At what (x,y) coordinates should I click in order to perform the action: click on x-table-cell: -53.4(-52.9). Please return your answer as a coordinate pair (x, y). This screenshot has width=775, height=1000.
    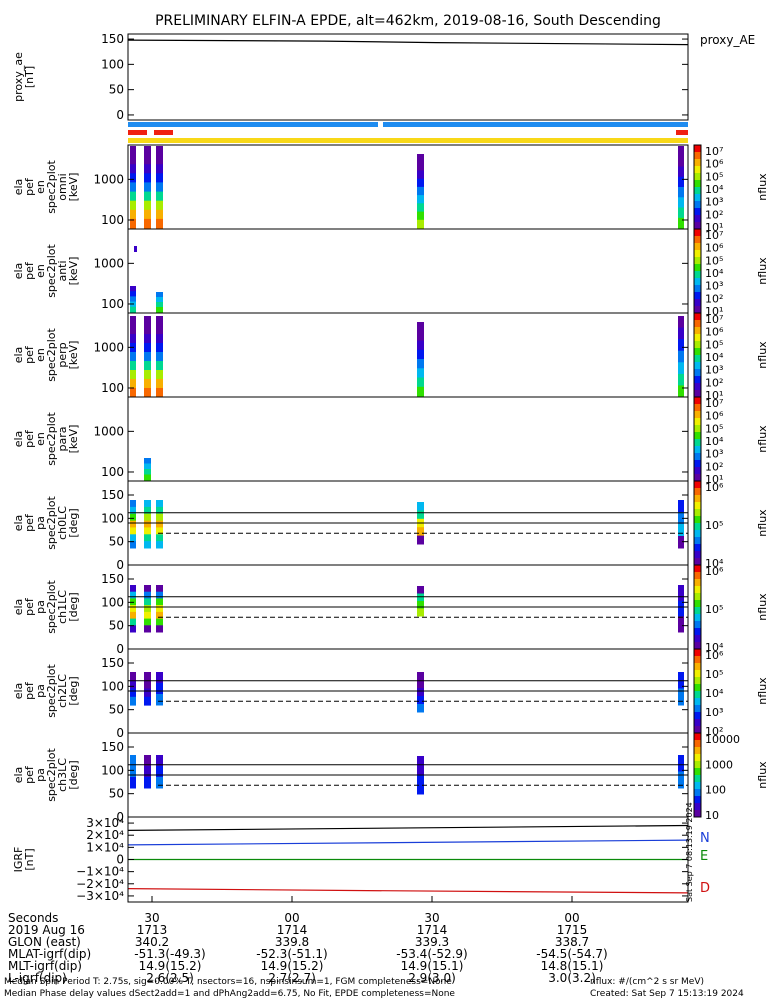
    Looking at the image, I should click on (431, 954).